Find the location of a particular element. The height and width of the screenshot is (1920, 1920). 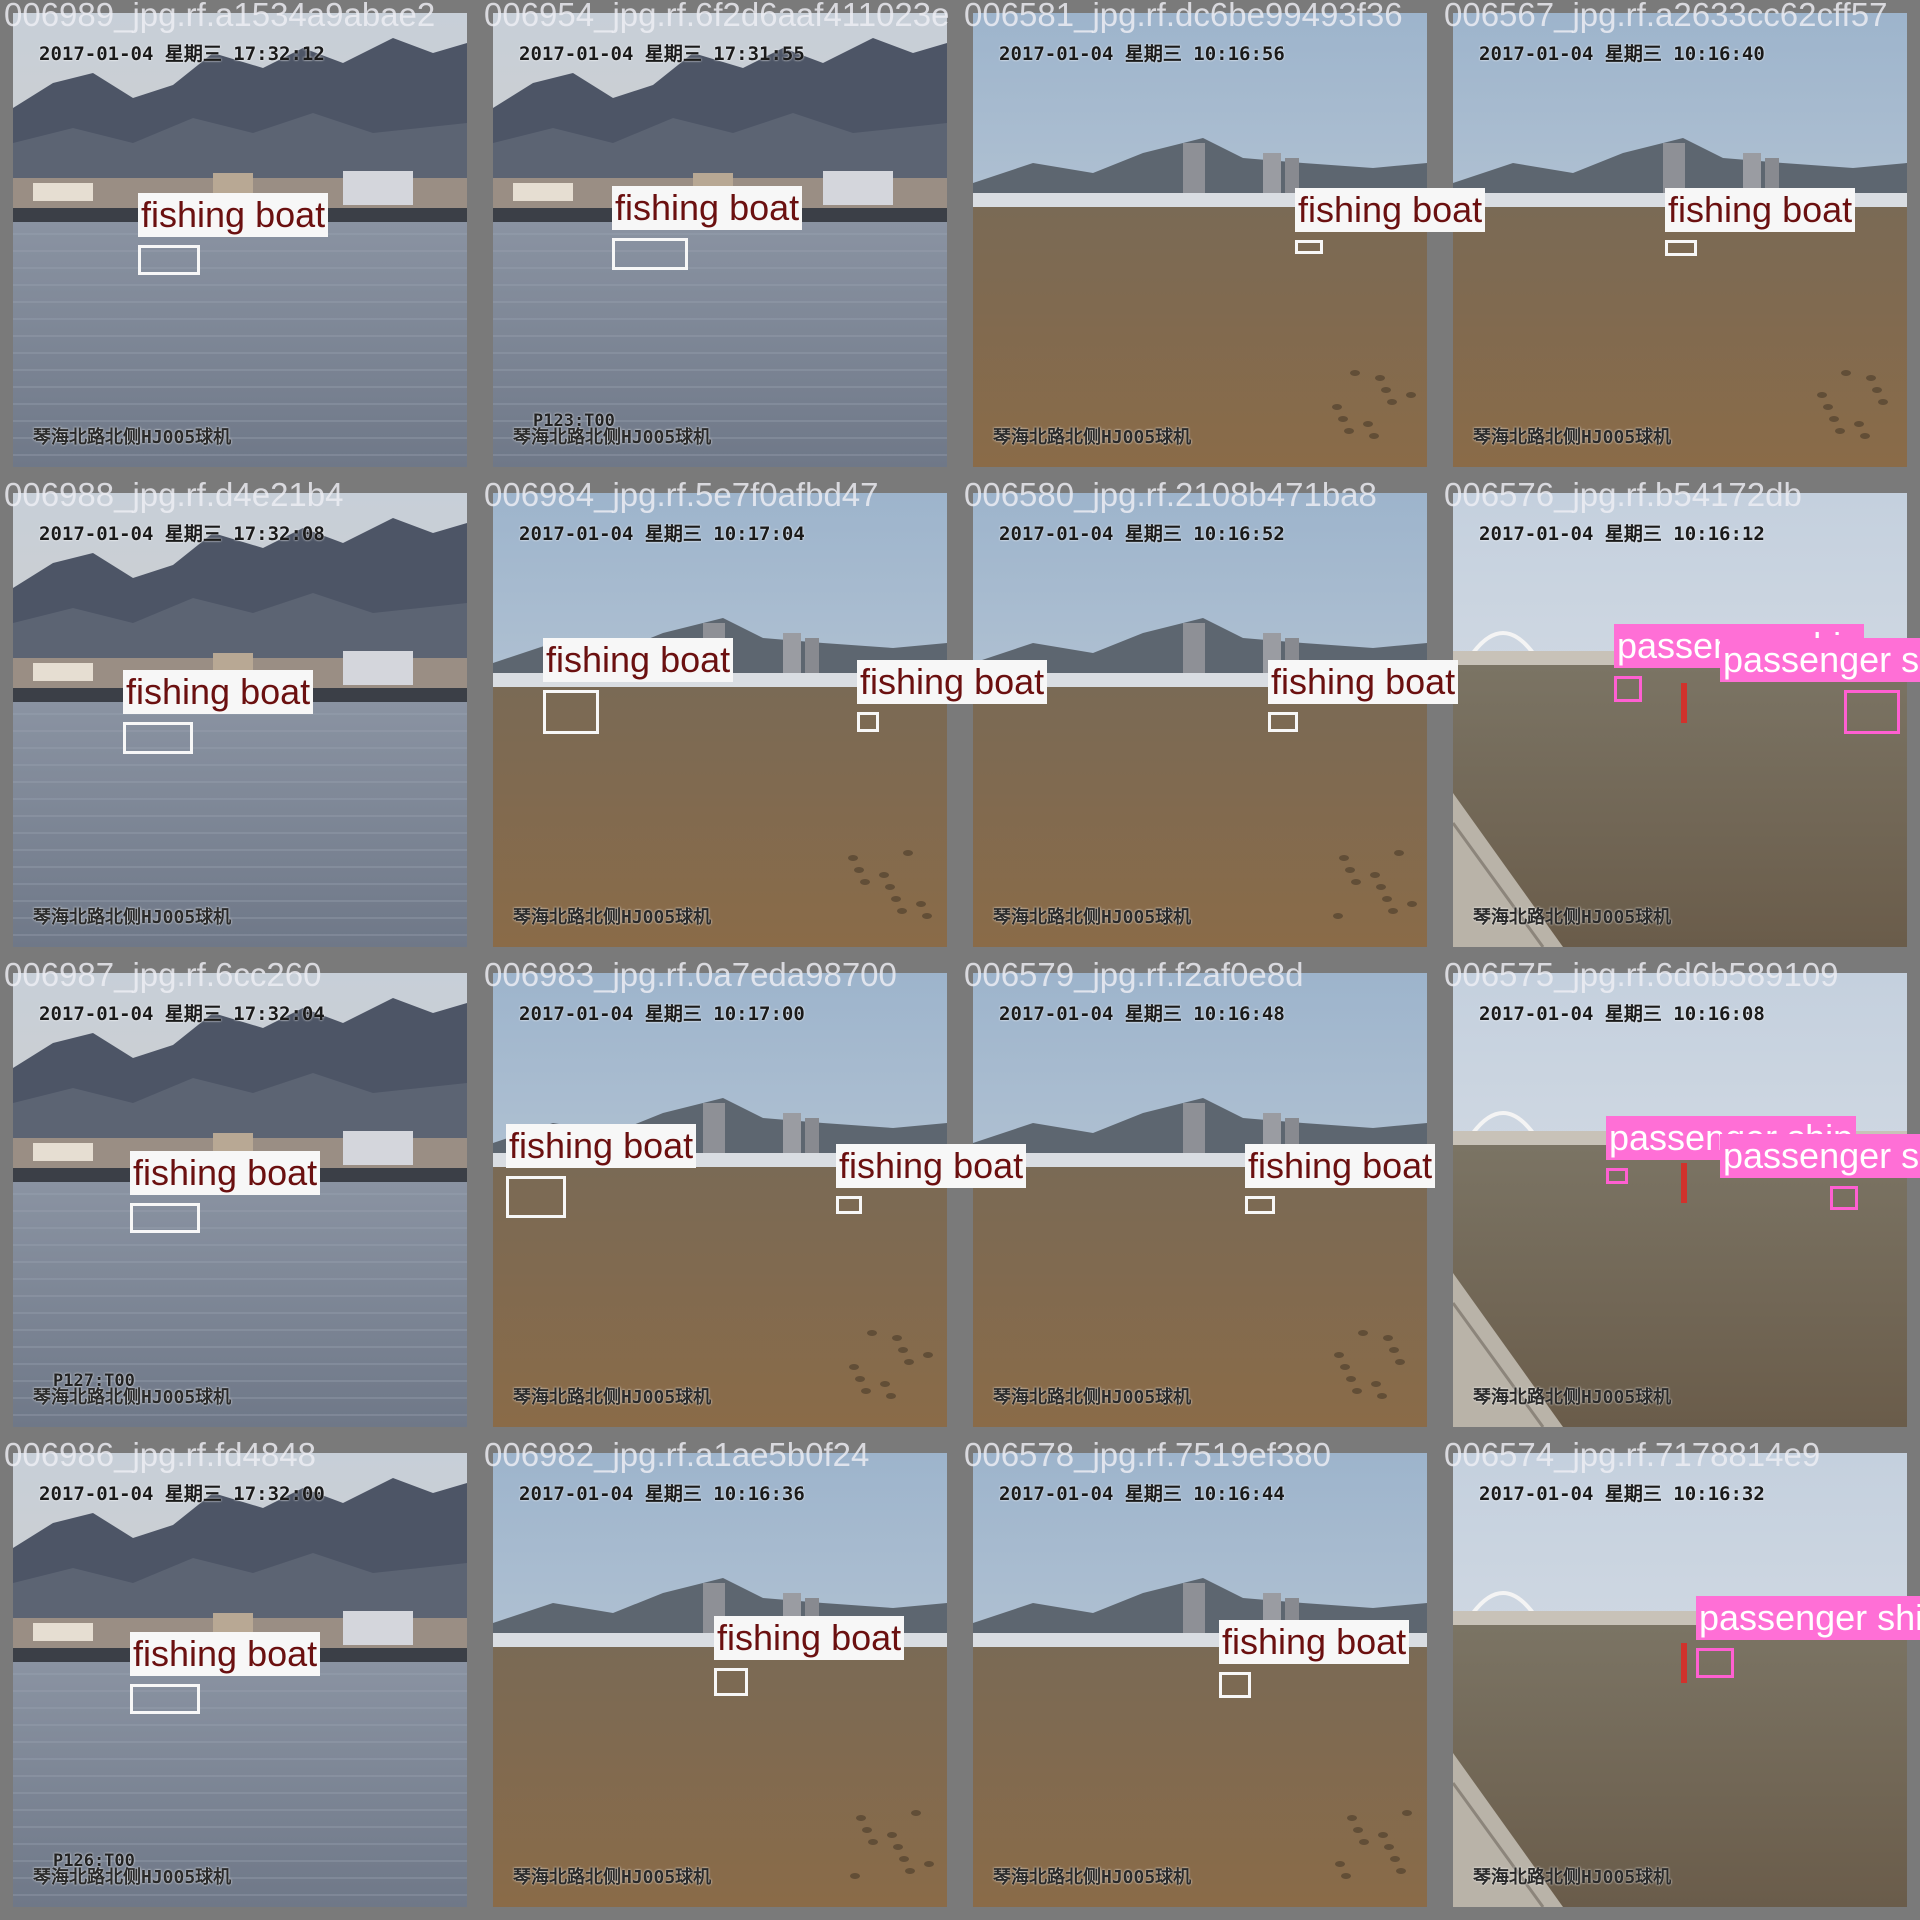

timestamp-overlay: 2017-01-04 星期三 10:16:08 is located at coordinates (1622, 1014).